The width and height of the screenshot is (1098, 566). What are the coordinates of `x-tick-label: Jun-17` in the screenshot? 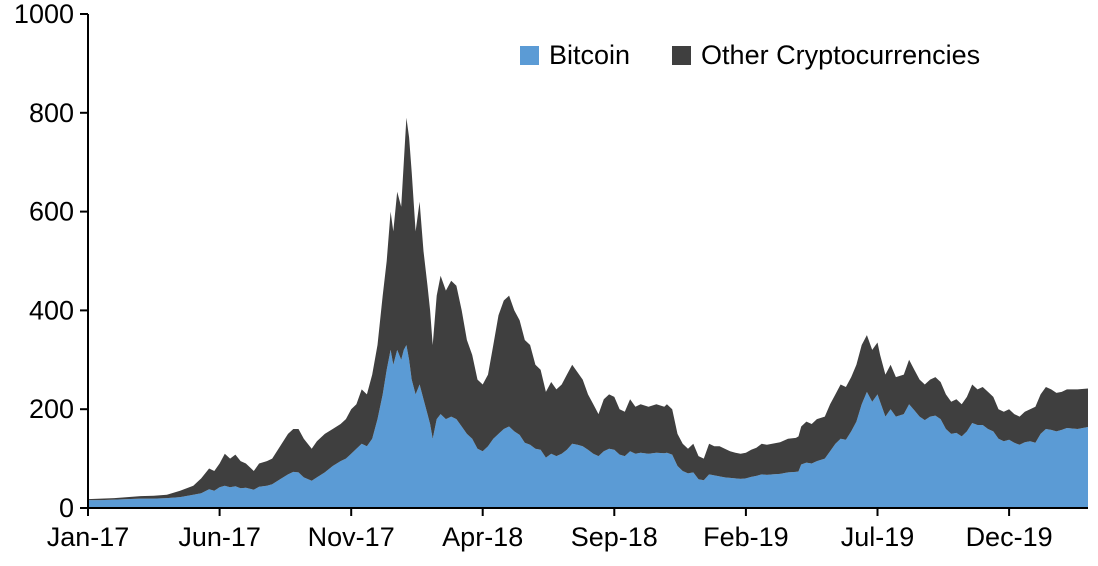 It's located at (219, 537).